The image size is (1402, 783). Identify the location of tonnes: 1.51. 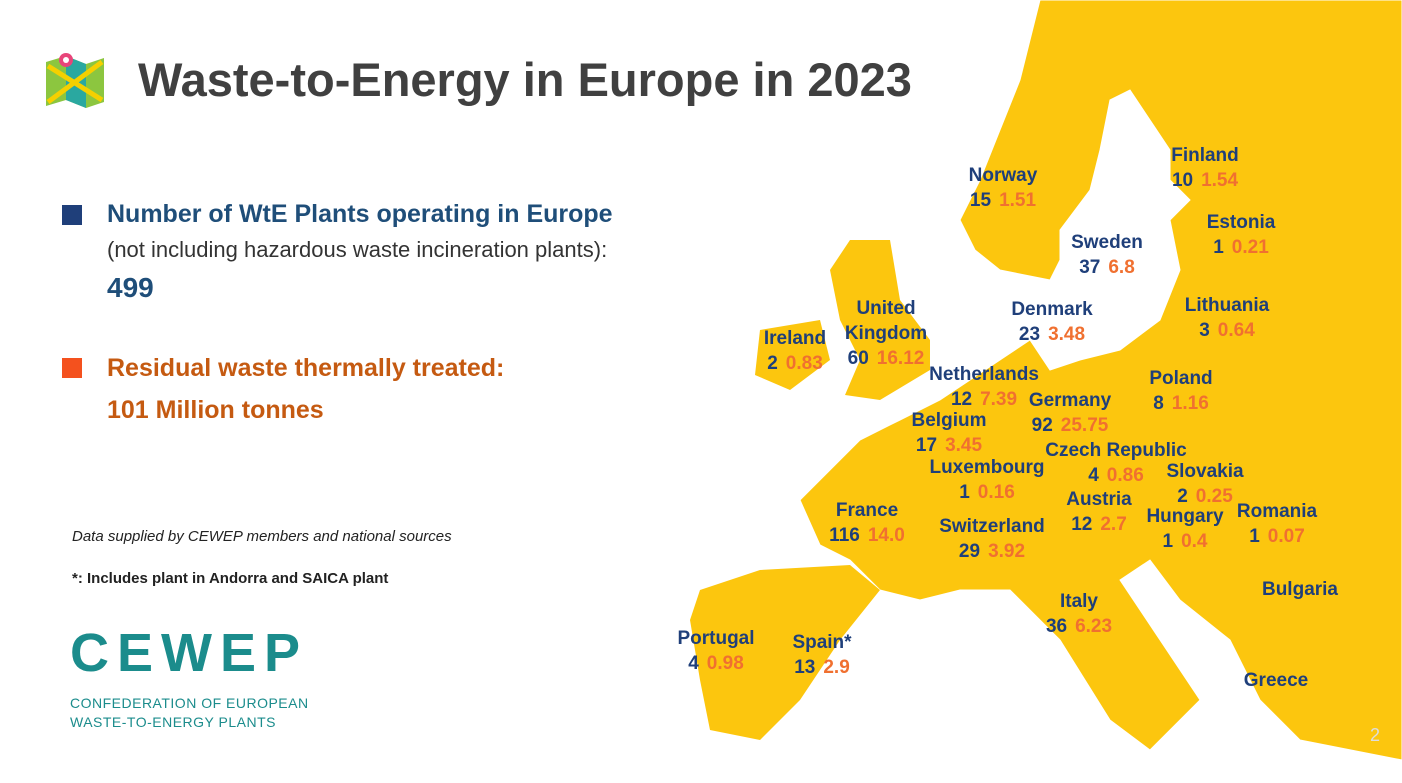
(1018, 200).